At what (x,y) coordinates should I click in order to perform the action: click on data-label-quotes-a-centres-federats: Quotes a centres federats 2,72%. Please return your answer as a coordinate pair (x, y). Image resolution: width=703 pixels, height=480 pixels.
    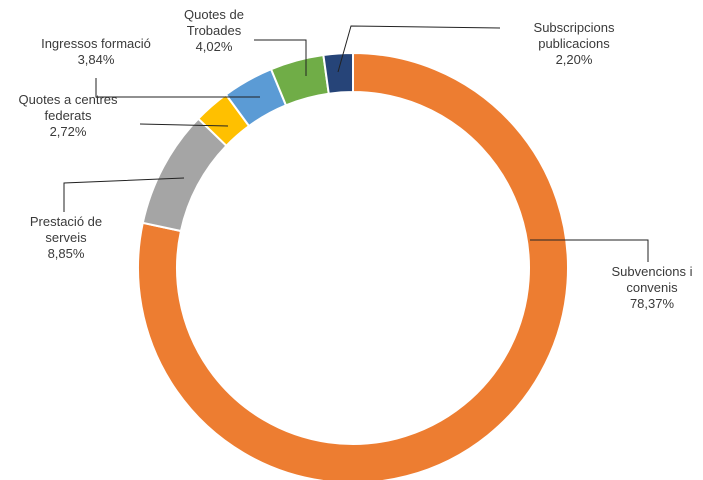
    Looking at the image, I should click on (68, 115).